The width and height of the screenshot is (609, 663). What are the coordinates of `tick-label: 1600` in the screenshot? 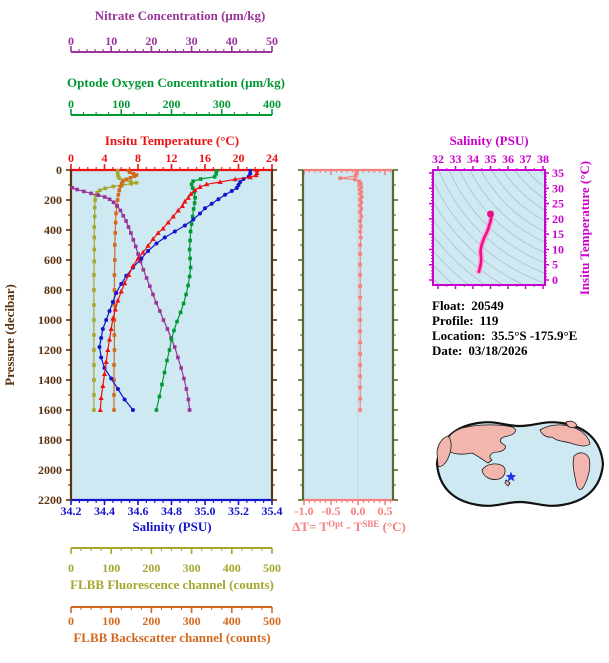 It's located at (50, 410).